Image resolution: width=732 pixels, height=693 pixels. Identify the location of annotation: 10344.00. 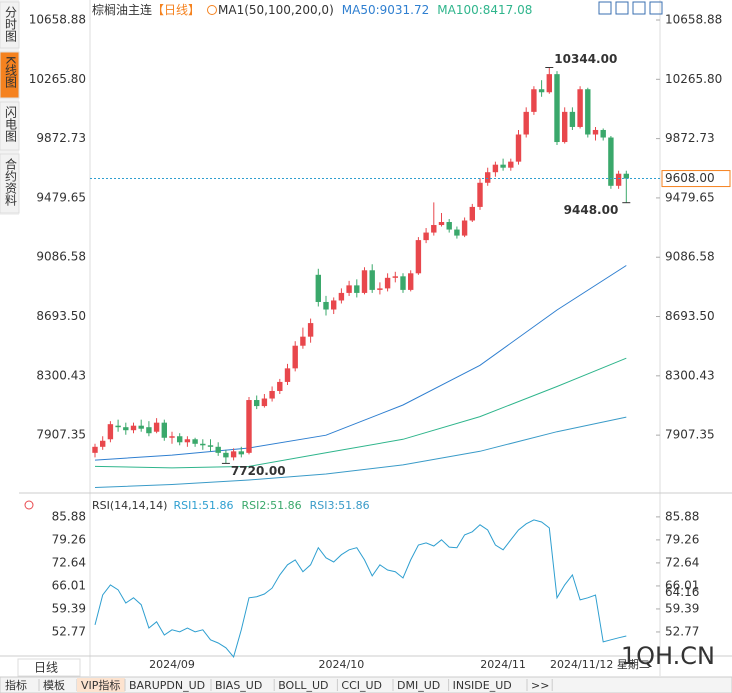
(585, 59).